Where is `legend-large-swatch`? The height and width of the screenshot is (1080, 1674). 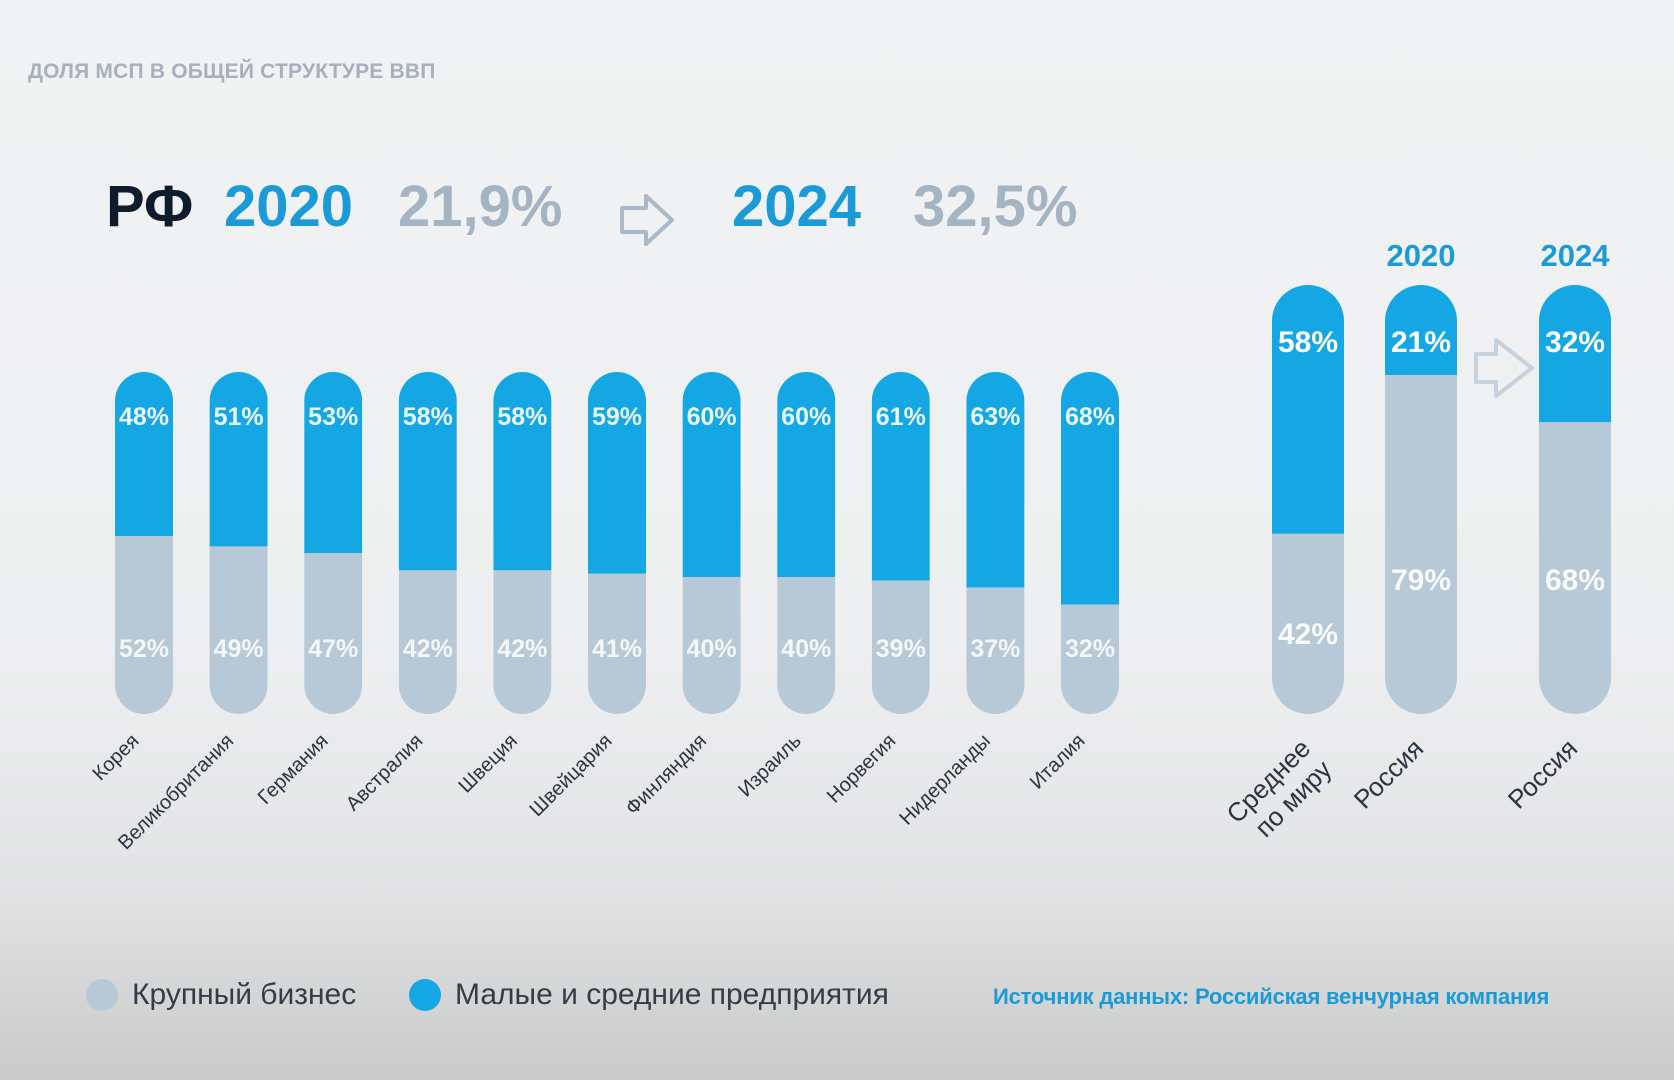 legend-large-swatch is located at coordinates (102, 995).